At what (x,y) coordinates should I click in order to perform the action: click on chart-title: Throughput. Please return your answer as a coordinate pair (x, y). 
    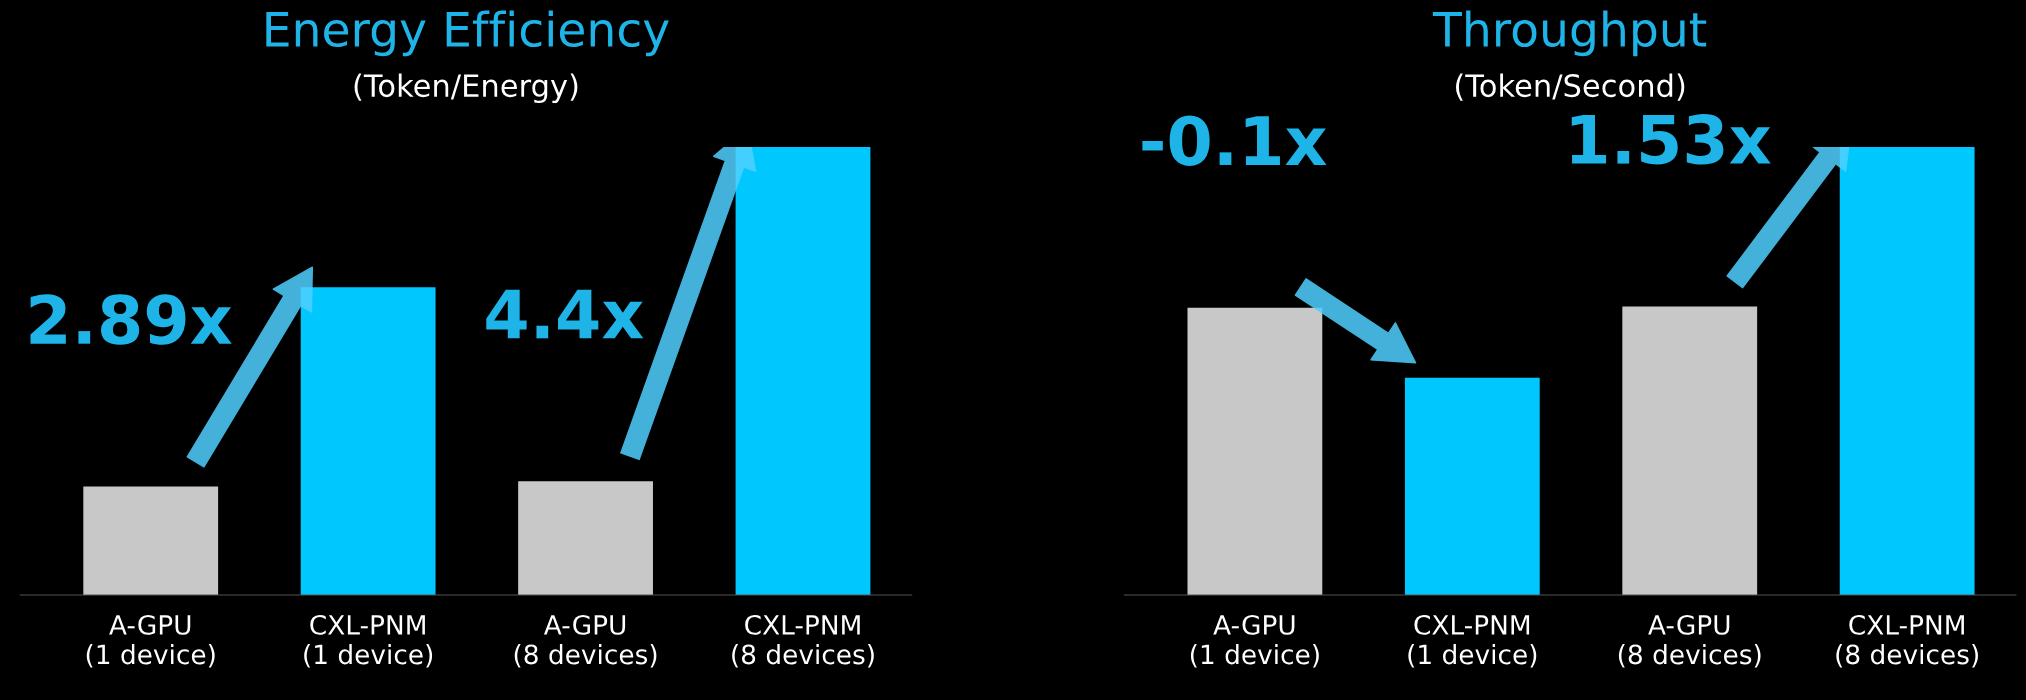
    Looking at the image, I should click on (1569, 33).